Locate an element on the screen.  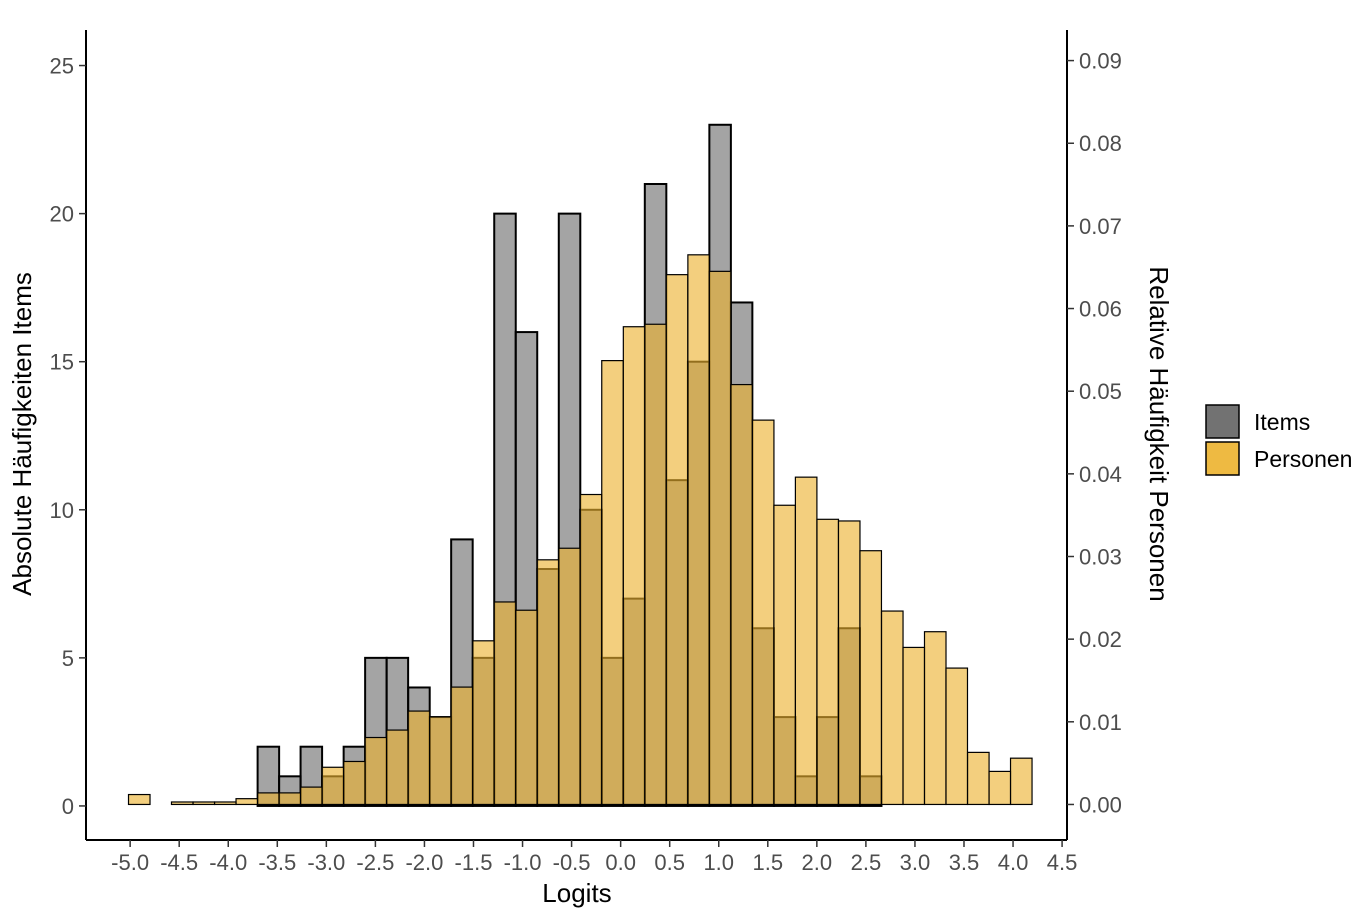
right-y-axis-title: Relative Häufigkeit Personen is located at coordinates (1159, 433).